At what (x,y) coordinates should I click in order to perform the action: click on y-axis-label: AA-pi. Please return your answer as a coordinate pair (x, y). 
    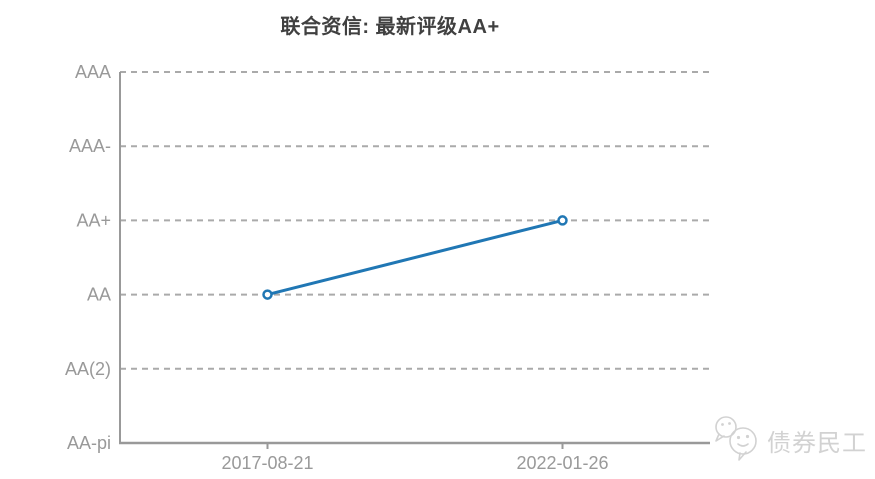
    Looking at the image, I should click on (89, 443).